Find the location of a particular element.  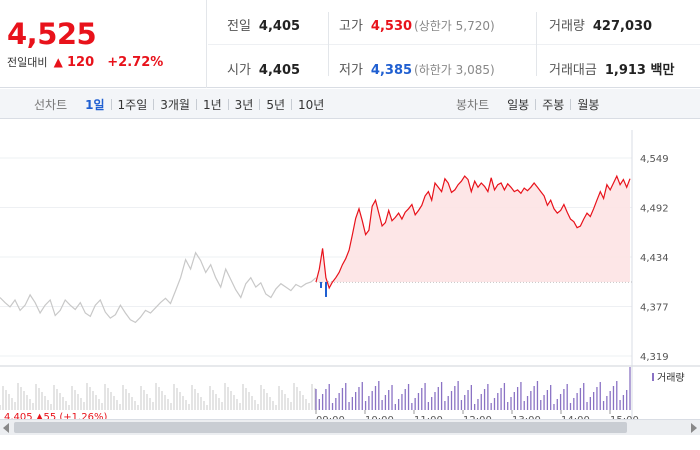

y-tick-label: 4,549 is located at coordinates (654, 159).